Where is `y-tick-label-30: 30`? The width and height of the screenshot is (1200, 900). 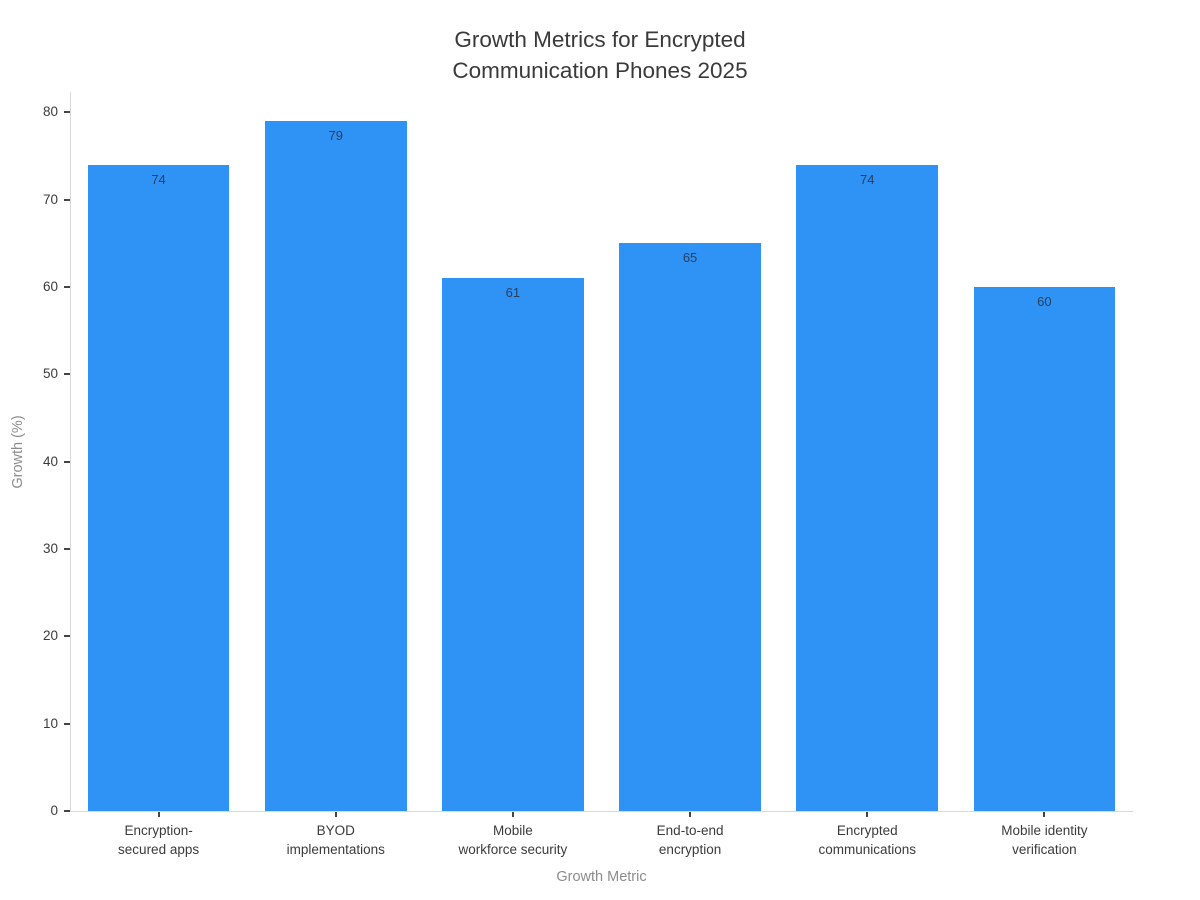
y-tick-label-30: 30 is located at coordinates (50, 549).